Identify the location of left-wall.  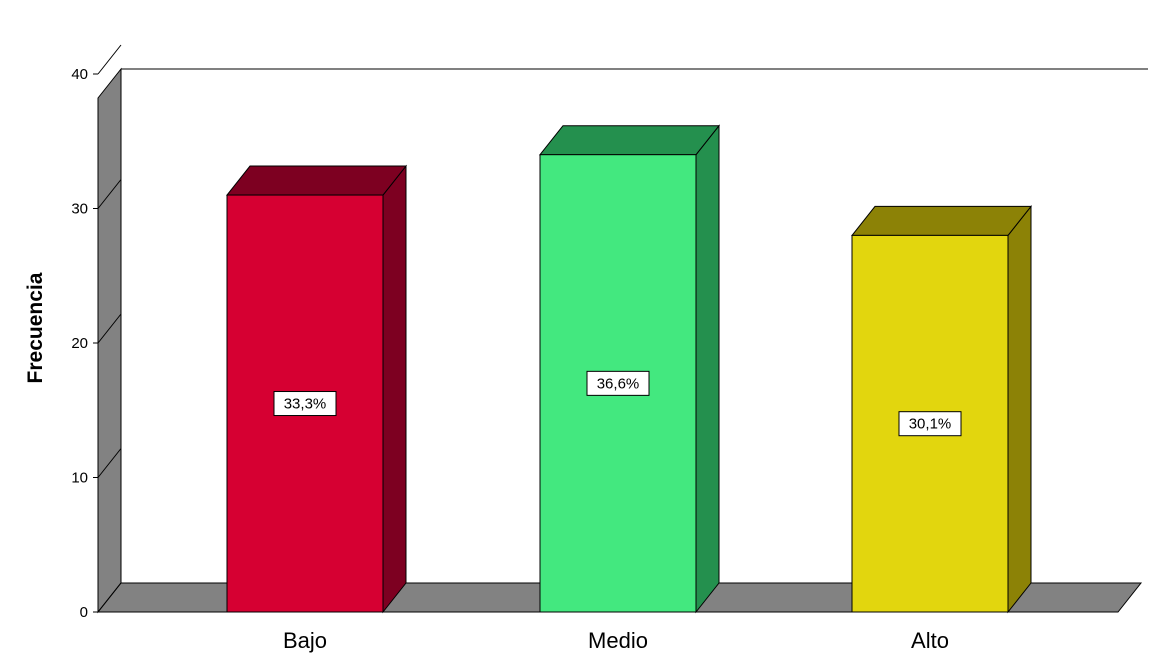
(109, 340).